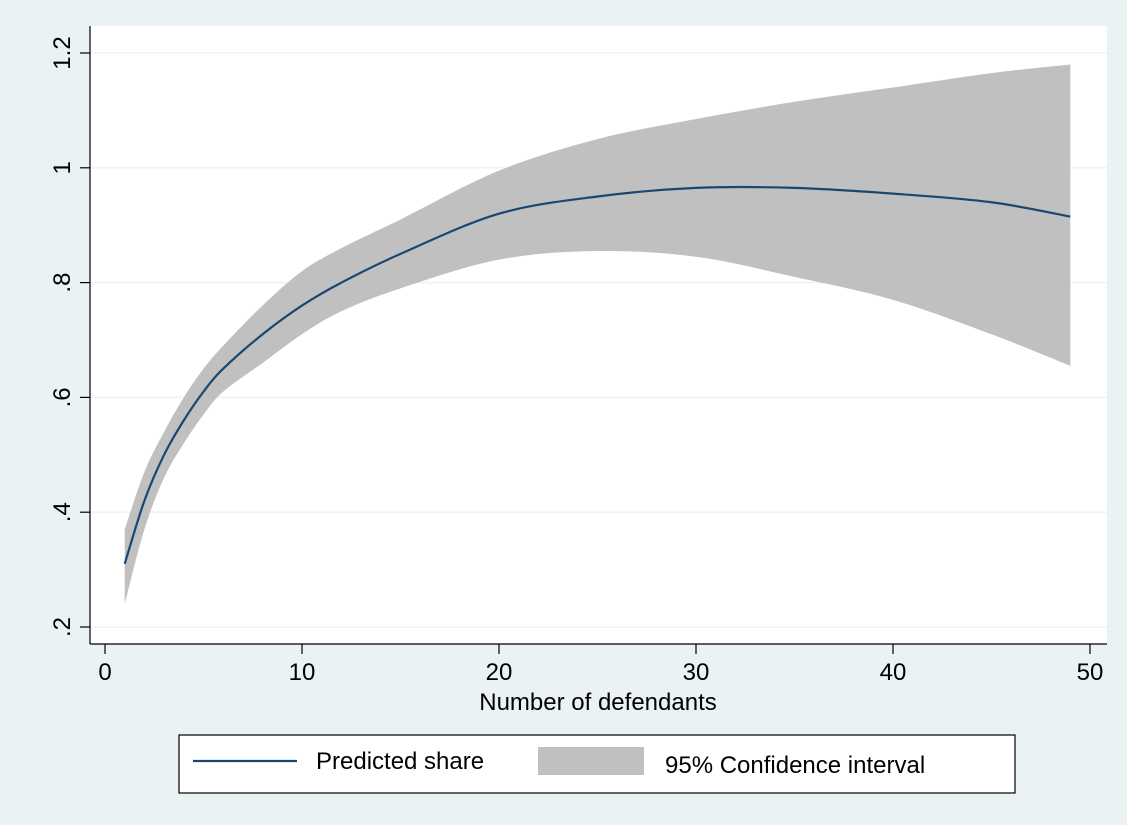 This screenshot has width=1127, height=825. What do you see at coordinates (795, 765) in the screenshot?
I see `legend-label-confidence: 95% Confidence interval` at bounding box center [795, 765].